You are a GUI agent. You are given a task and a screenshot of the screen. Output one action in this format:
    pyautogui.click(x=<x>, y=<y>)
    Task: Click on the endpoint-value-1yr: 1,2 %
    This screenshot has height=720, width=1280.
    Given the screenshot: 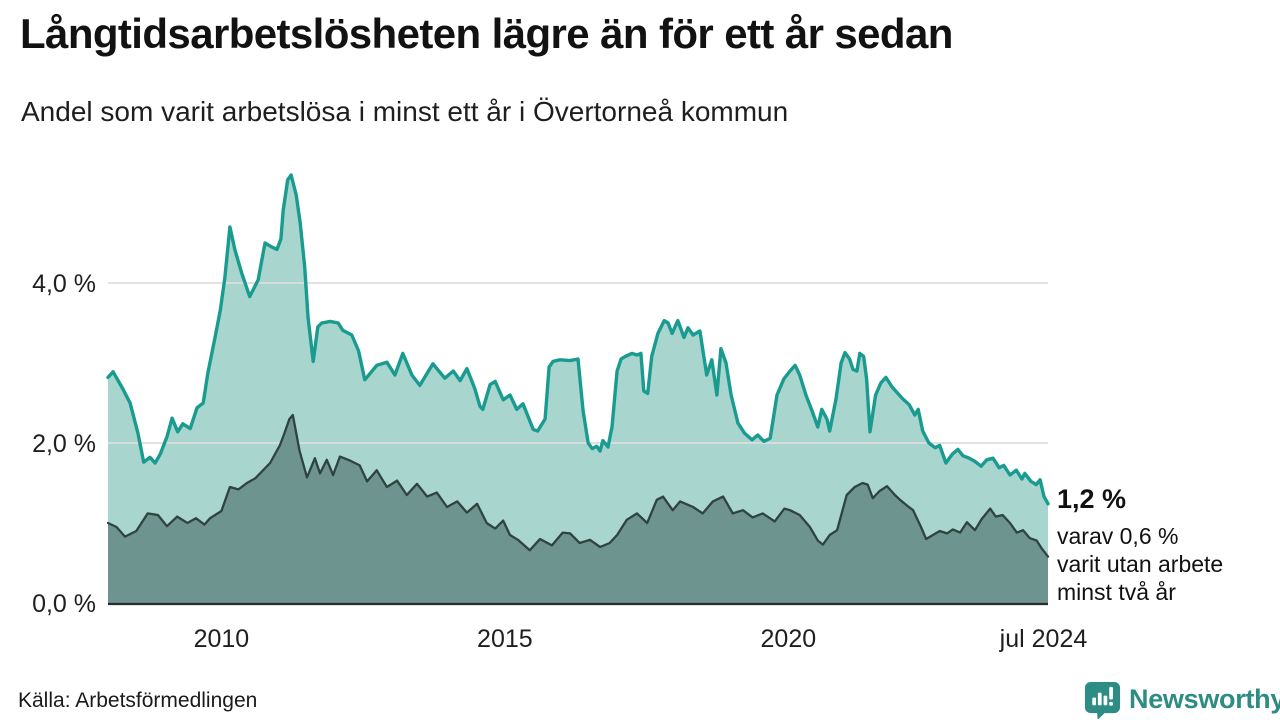 What is the action you would take?
    pyautogui.click(x=1092, y=499)
    